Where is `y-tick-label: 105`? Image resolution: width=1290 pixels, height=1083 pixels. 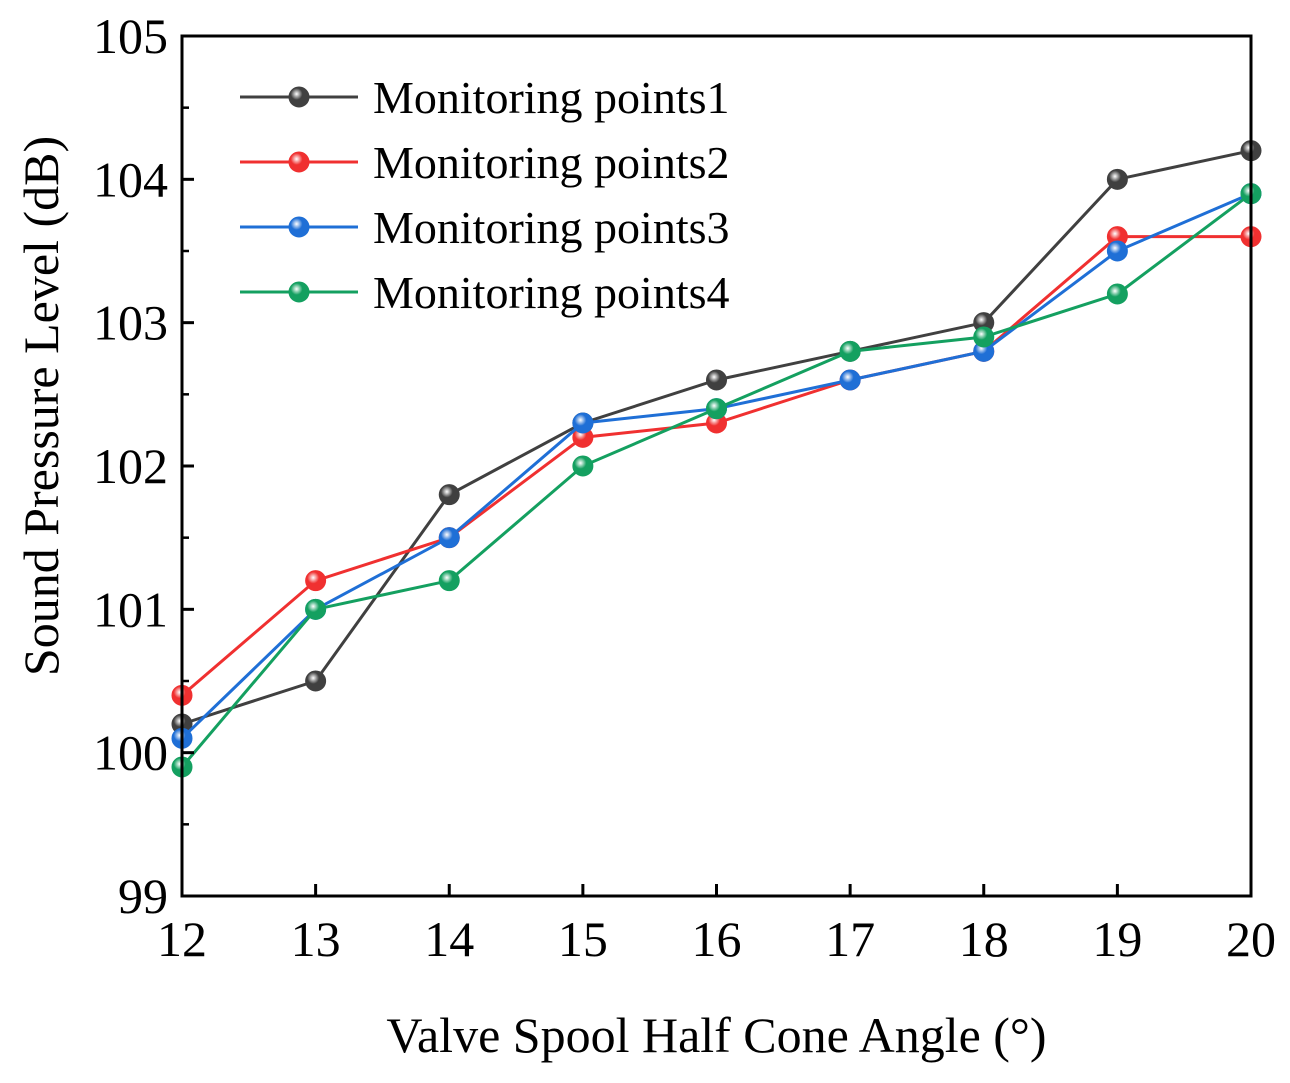 y-tick-label: 105 is located at coordinates (130, 36).